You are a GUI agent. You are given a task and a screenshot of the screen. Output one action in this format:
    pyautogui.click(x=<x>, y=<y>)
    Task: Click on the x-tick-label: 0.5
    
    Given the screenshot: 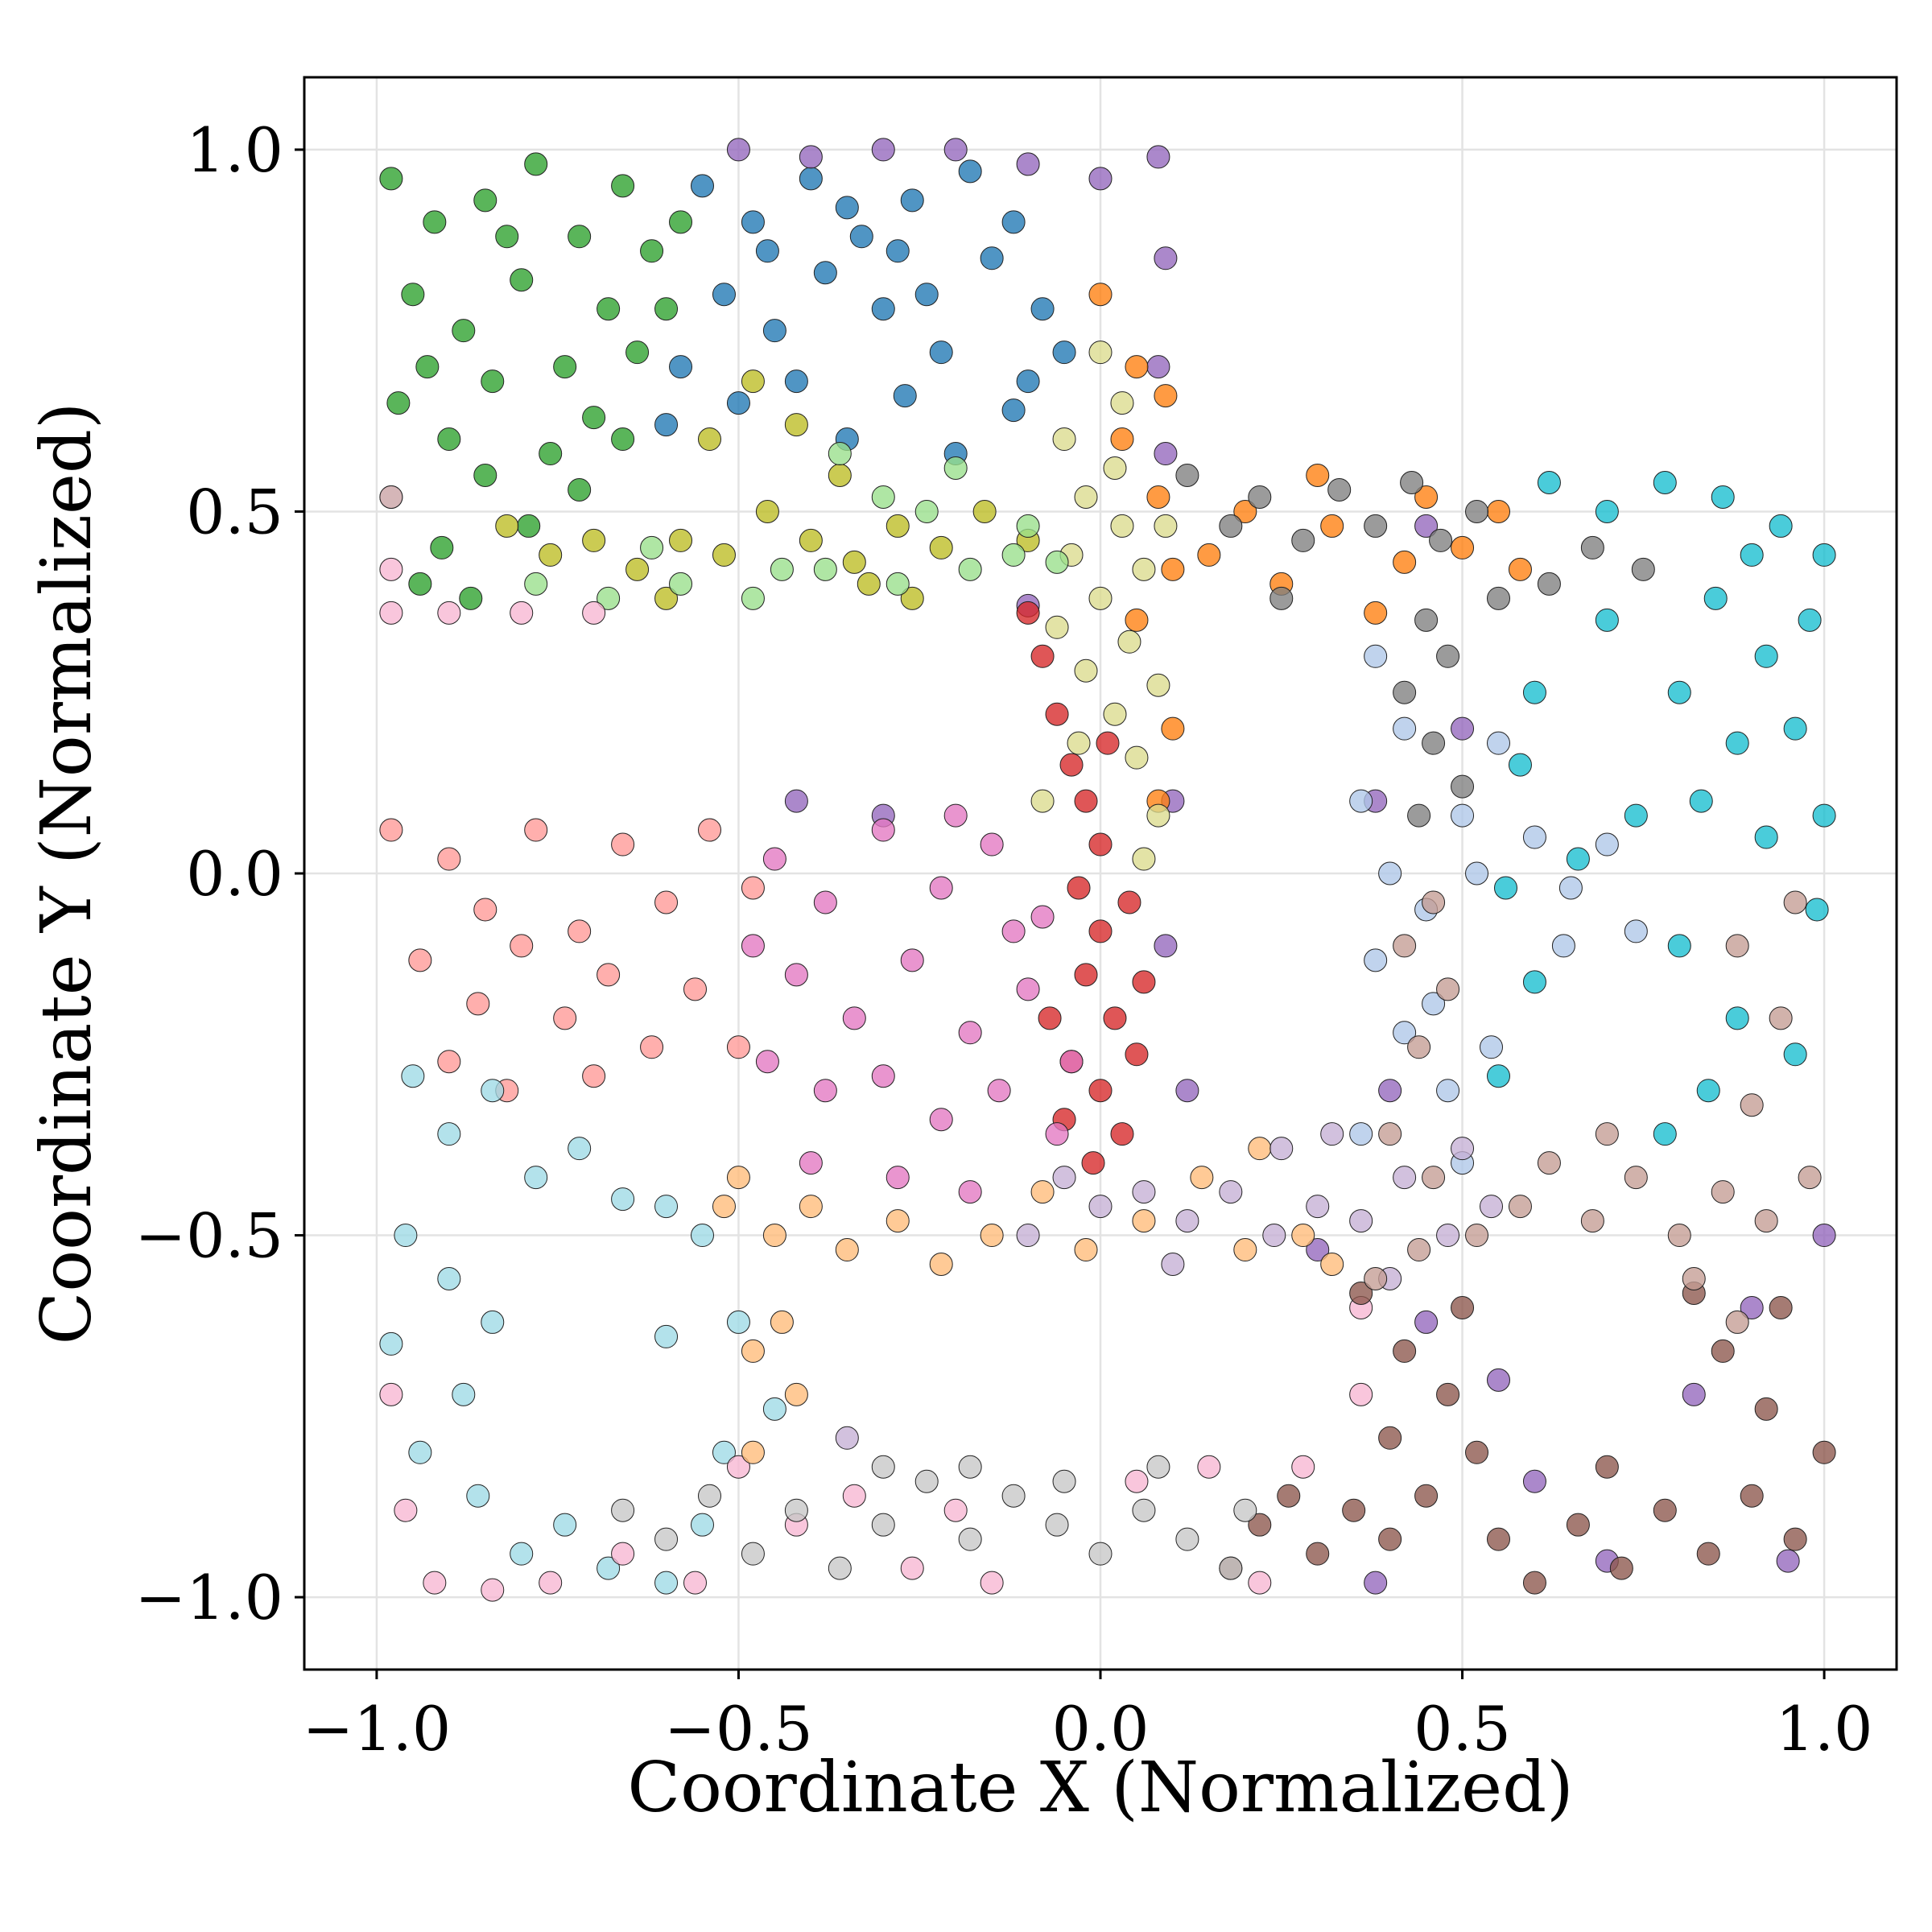 What is the action you would take?
    pyautogui.click(x=1462, y=1729)
    